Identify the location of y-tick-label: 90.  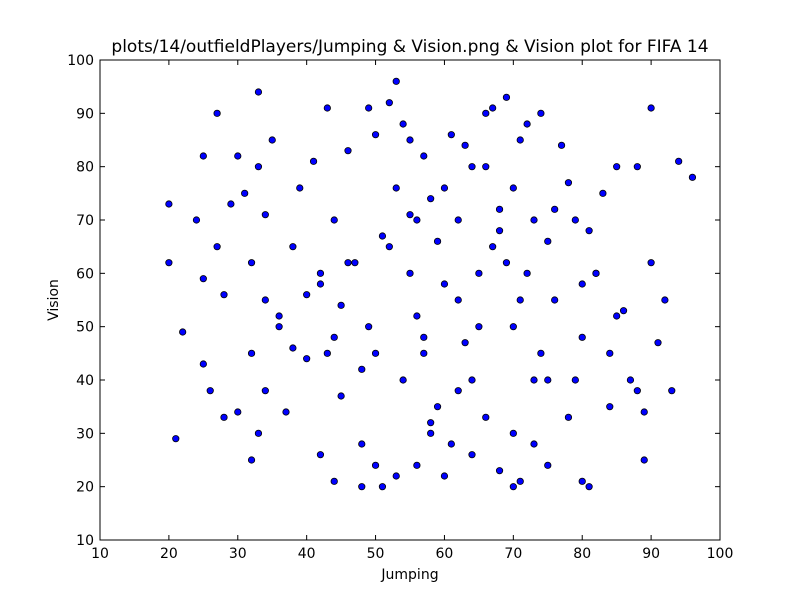
(85, 114).